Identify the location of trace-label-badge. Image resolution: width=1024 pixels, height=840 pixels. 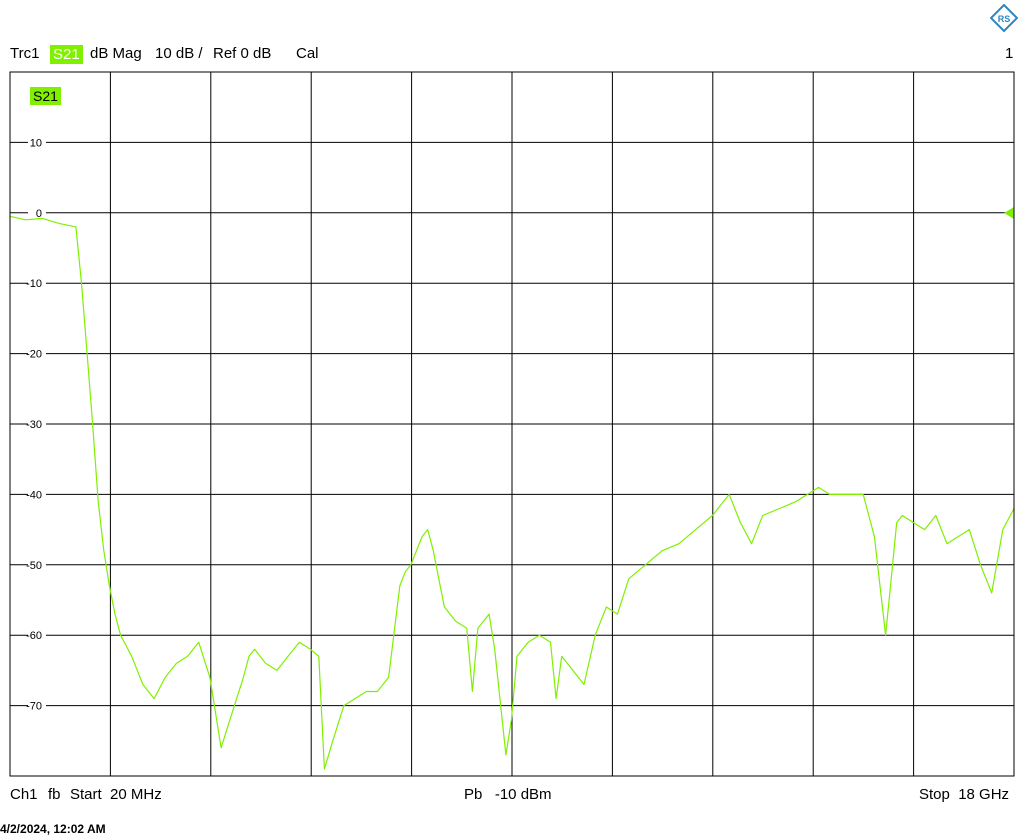
(45, 96).